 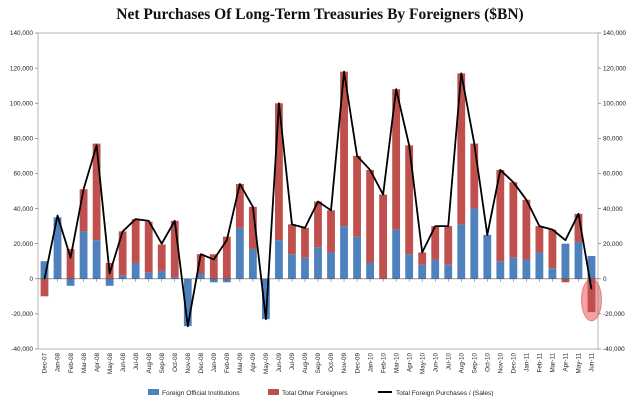 What do you see at coordinates (201, 393) in the screenshot?
I see `legend-label: Foreign Official Institutions` at bounding box center [201, 393].